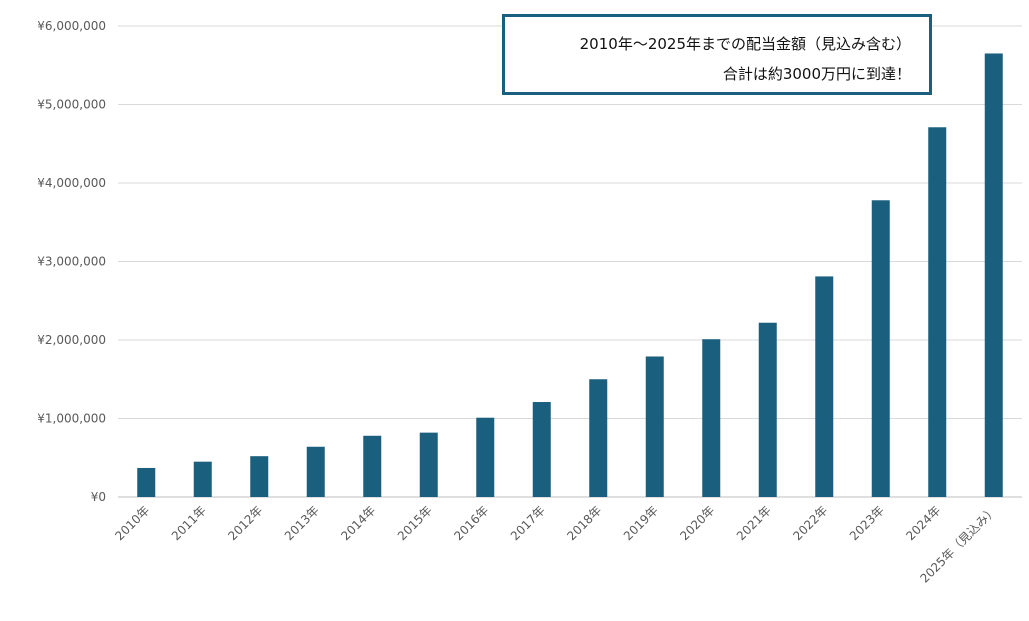 The width and height of the screenshot is (1029, 621). Describe the element at coordinates (71, 419) in the screenshot. I see `y-tick-label: ¥1,000,000` at that location.